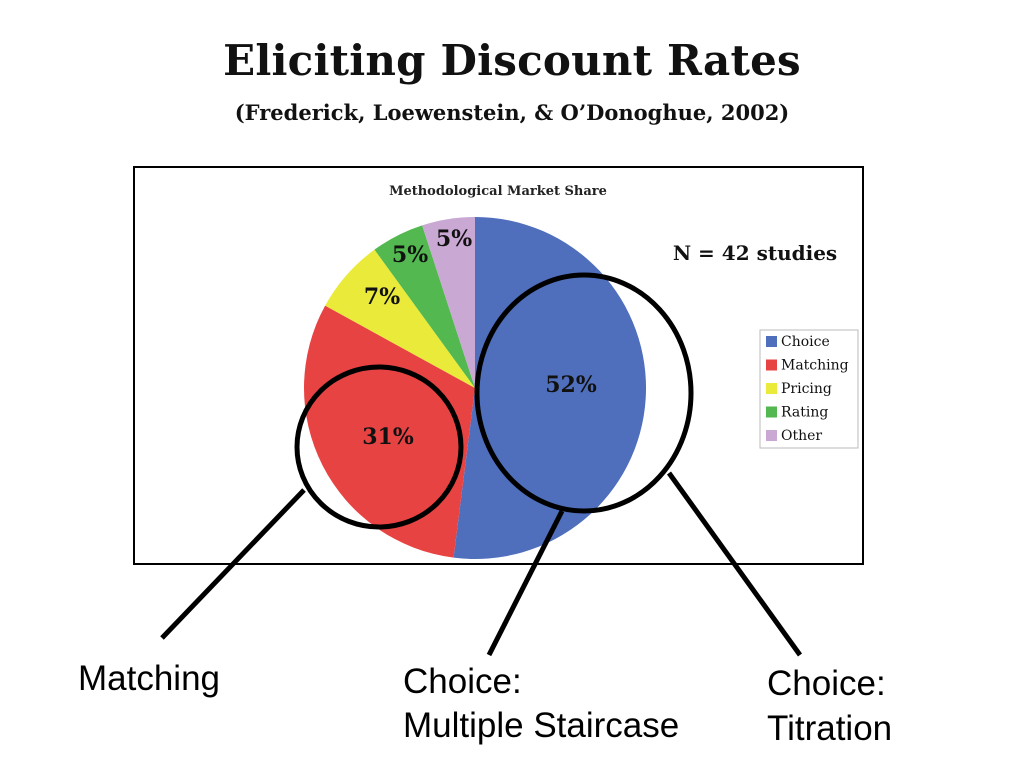 This screenshot has height=768, width=1024. Describe the element at coordinates (771, 435) in the screenshot. I see `legend-swatch-other` at that location.